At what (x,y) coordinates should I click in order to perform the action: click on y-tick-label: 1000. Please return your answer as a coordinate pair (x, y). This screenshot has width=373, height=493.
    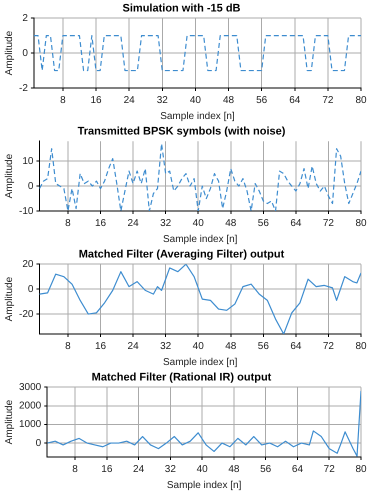
    Looking at the image, I should click on (30, 424).